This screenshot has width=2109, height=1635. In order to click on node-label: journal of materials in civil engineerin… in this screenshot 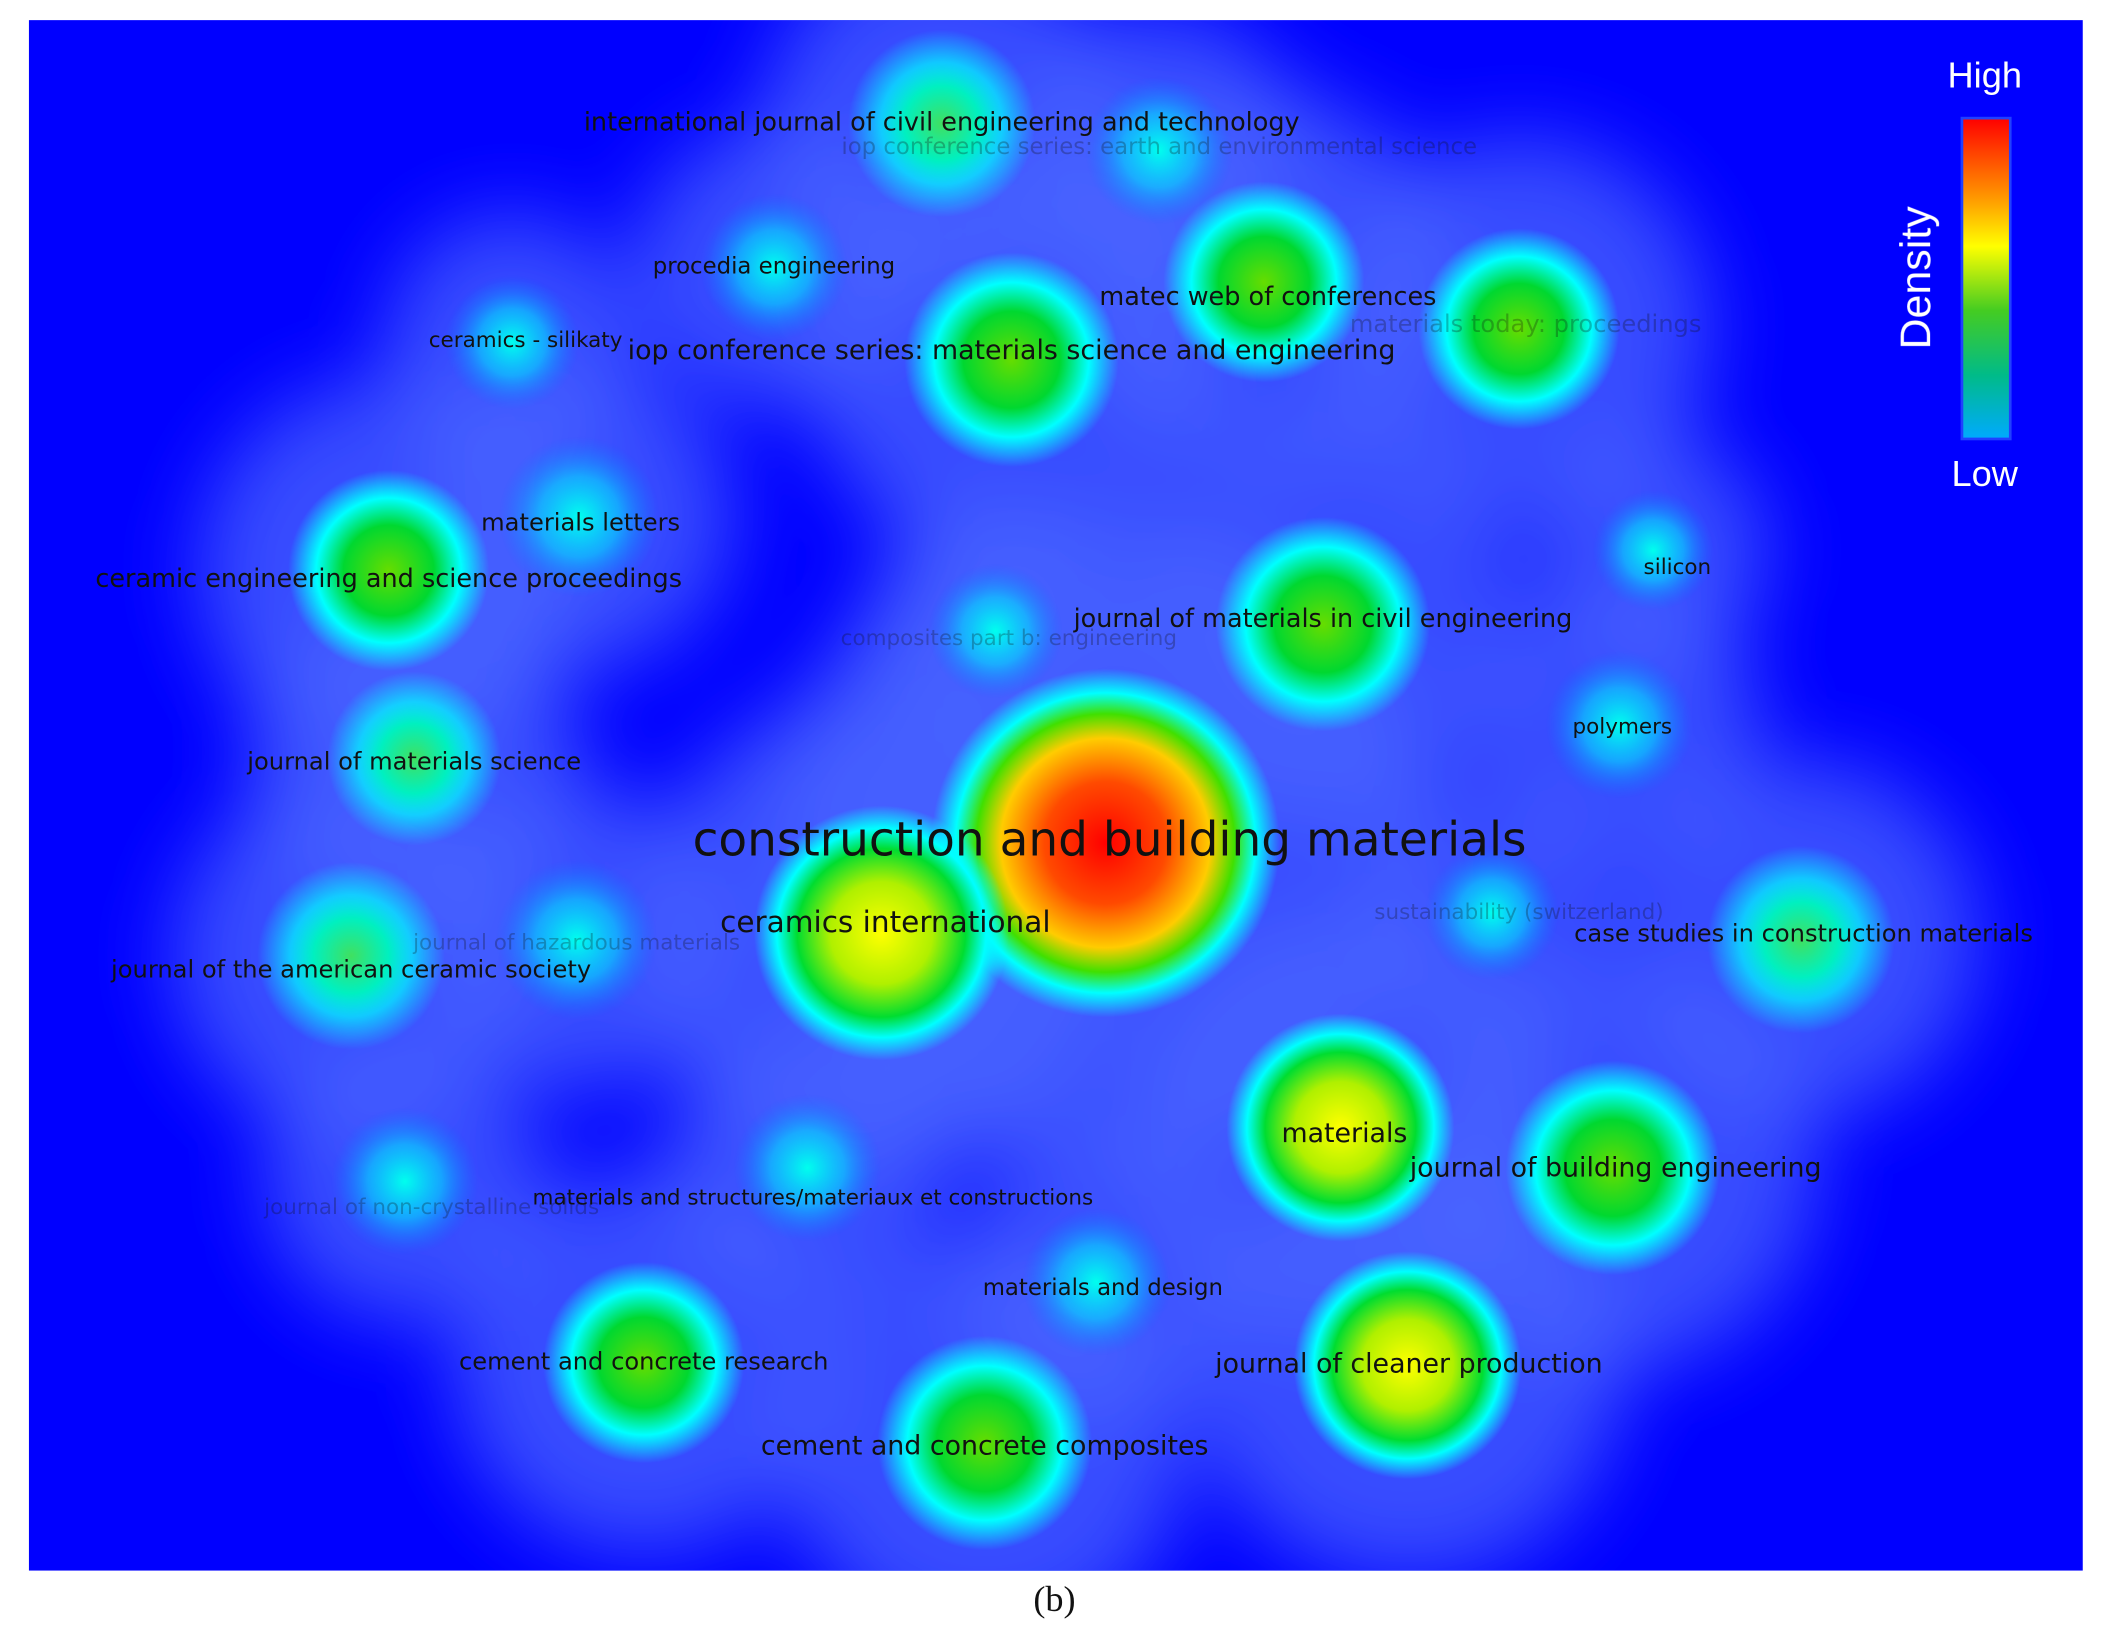, I will do `click(1323, 619)`.